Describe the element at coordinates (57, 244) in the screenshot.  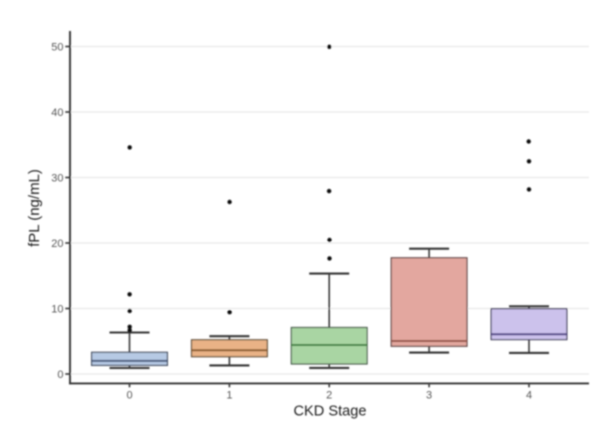
I see `svg-text: 20` at that location.